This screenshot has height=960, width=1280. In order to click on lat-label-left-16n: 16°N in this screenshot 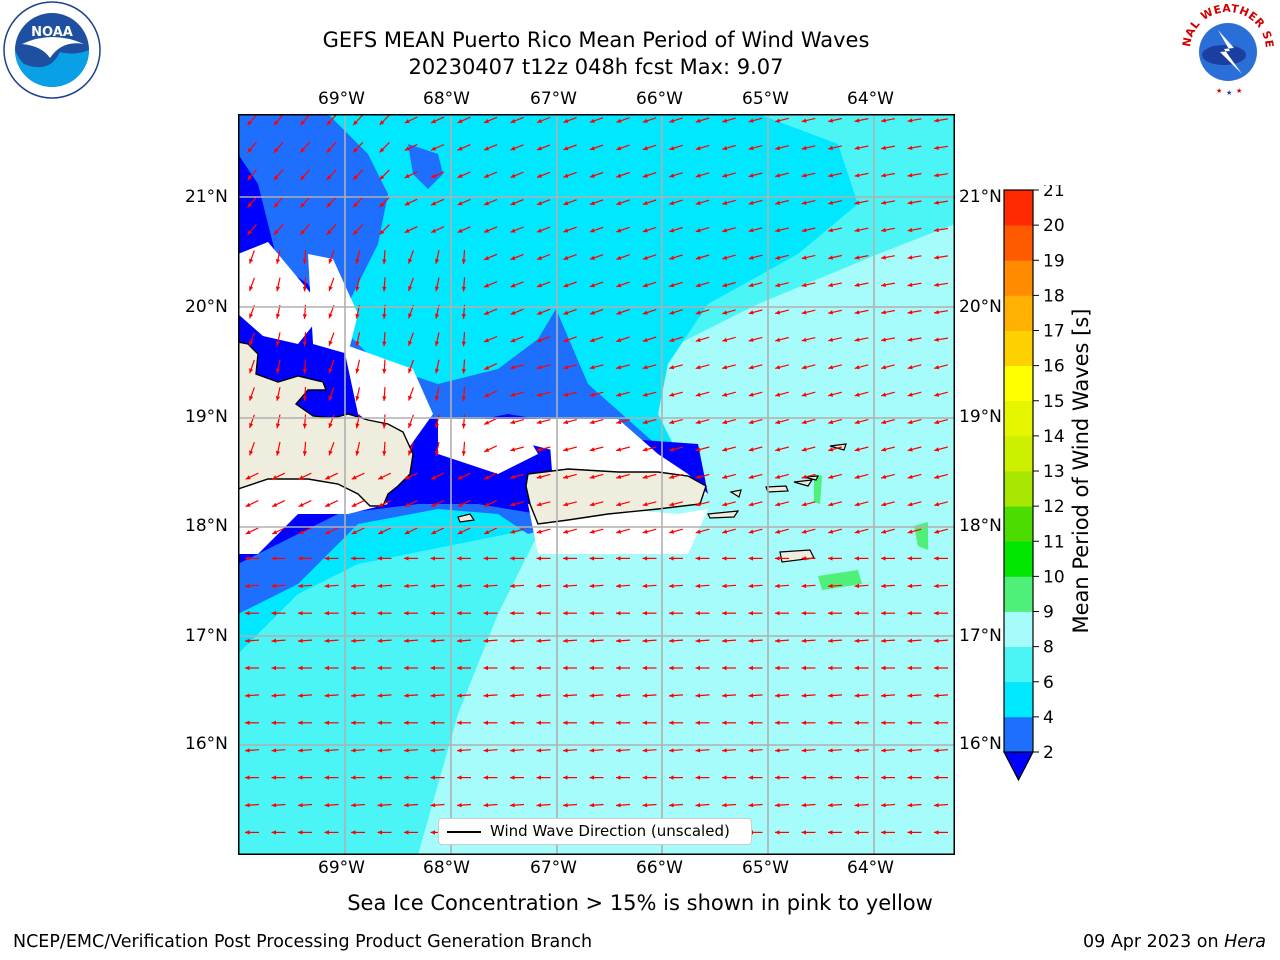, I will do `click(206, 744)`.